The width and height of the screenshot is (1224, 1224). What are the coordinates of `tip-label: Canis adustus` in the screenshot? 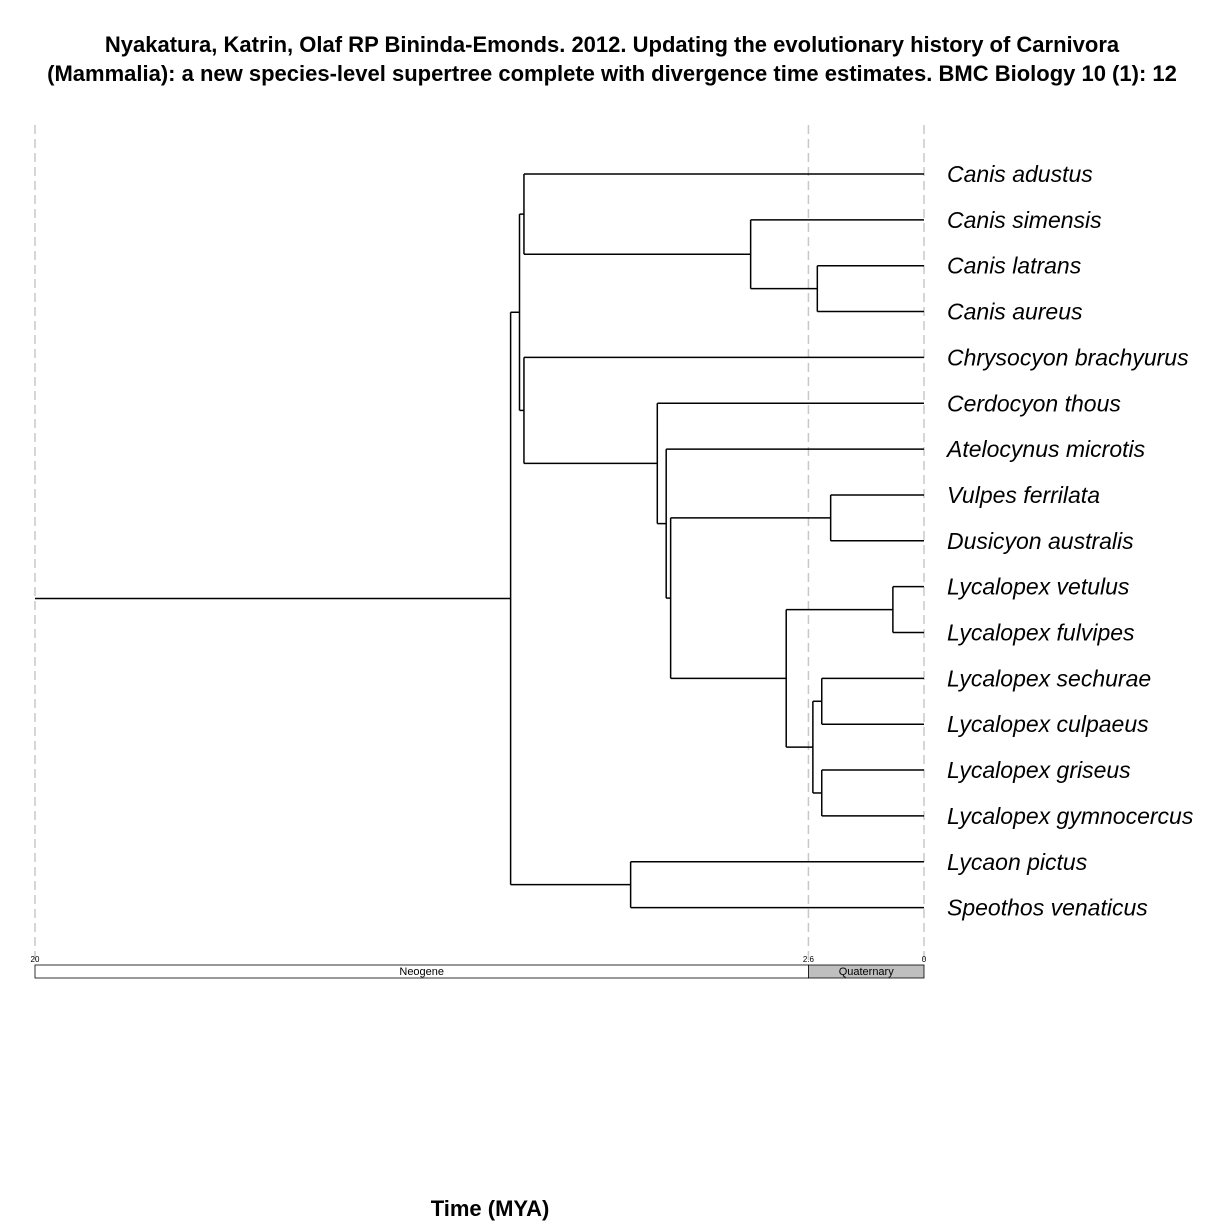 It's located at (1020, 174).